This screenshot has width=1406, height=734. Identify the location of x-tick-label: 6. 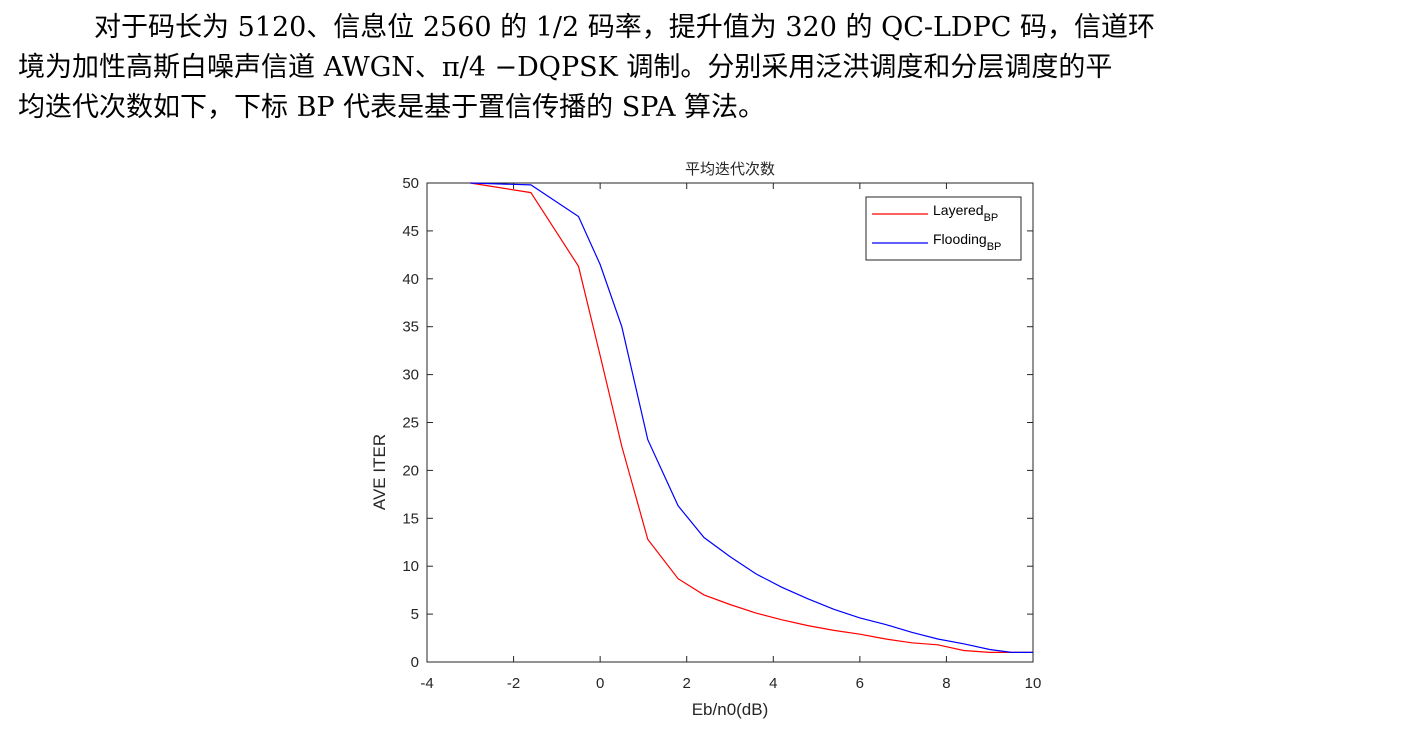
(860, 683).